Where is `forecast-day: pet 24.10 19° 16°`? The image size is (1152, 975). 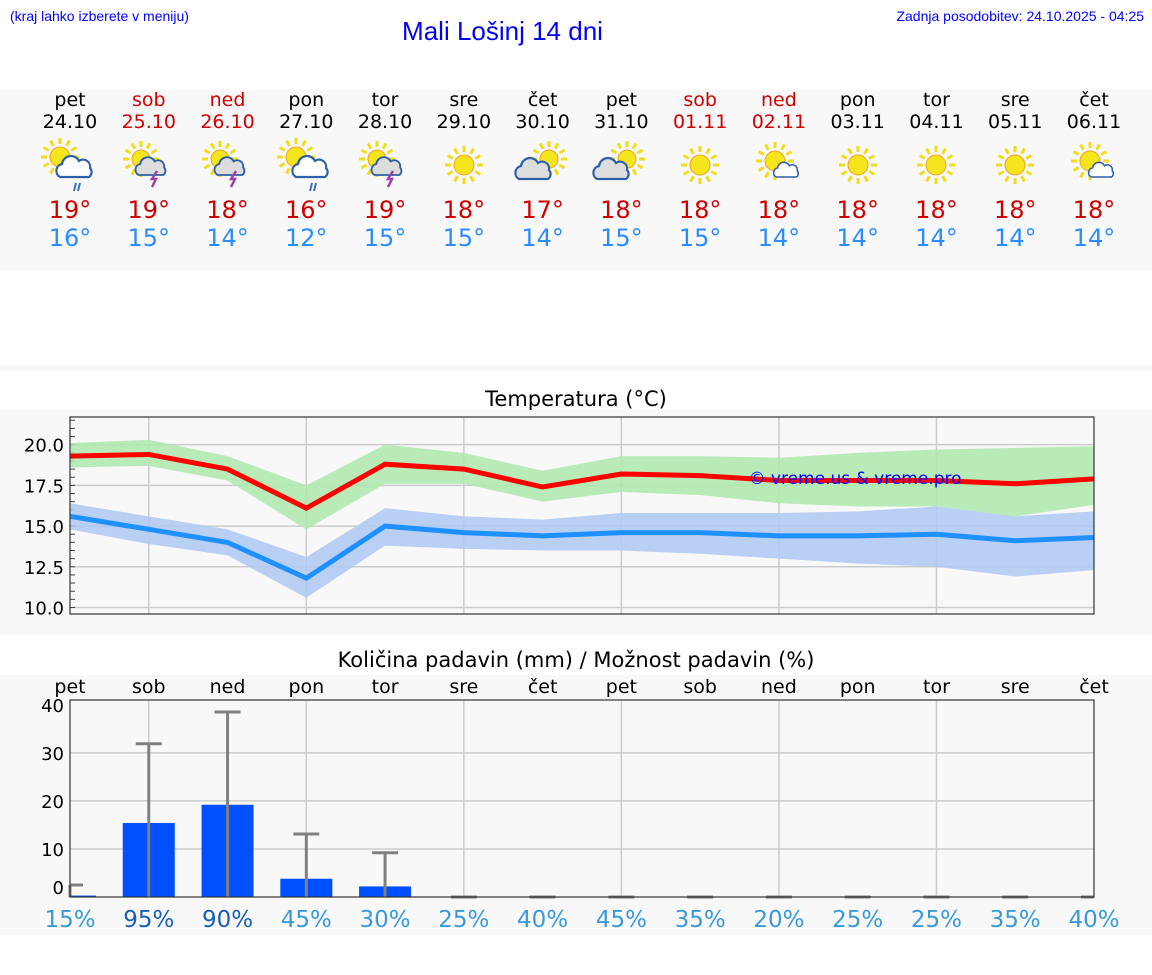 forecast-day: pet 24.10 19° 16° is located at coordinates (70, 171).